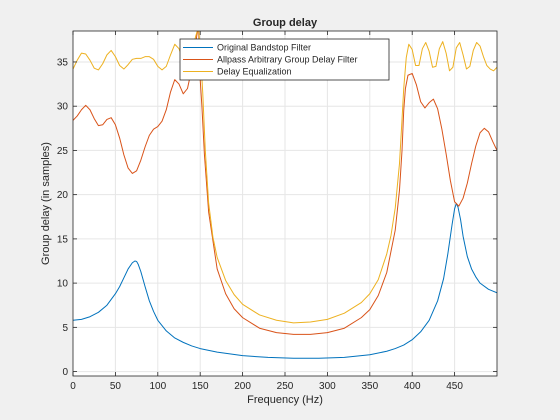  I want to click on y-tick-label-35: 35, so click(63, 62).